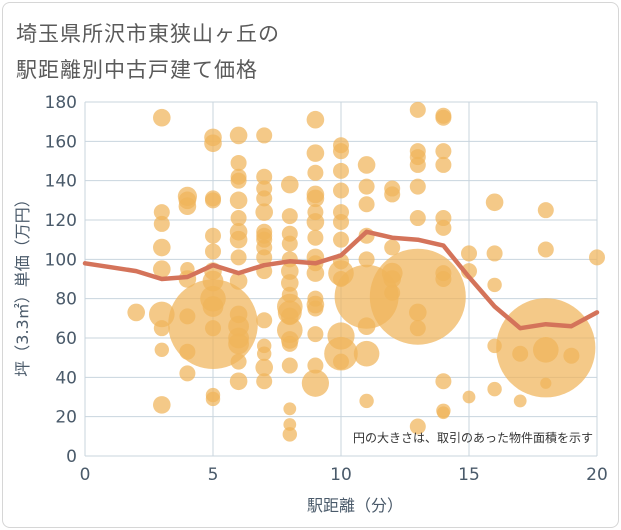  What do you see at coordinates (66, 378) in the screenshot?
I see `y-tick-label: 40` at bounding box center [66, 378].